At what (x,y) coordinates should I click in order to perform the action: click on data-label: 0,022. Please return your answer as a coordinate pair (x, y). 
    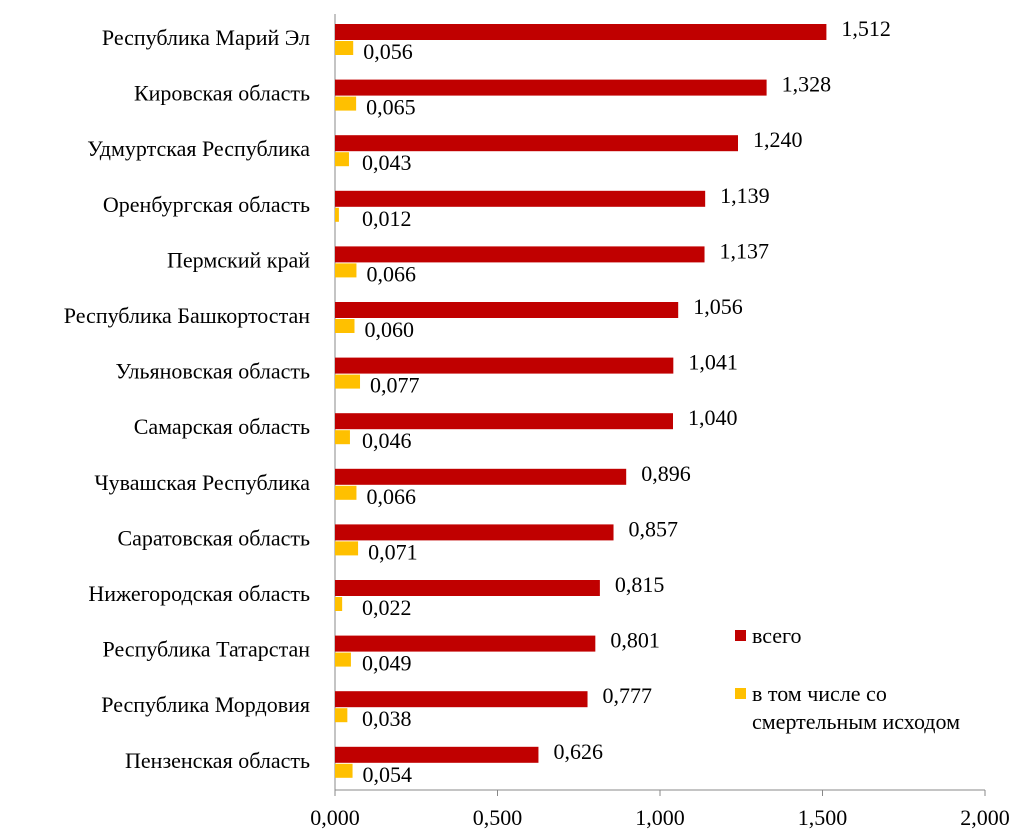
    Looking at the image, I should click on (387, 607).